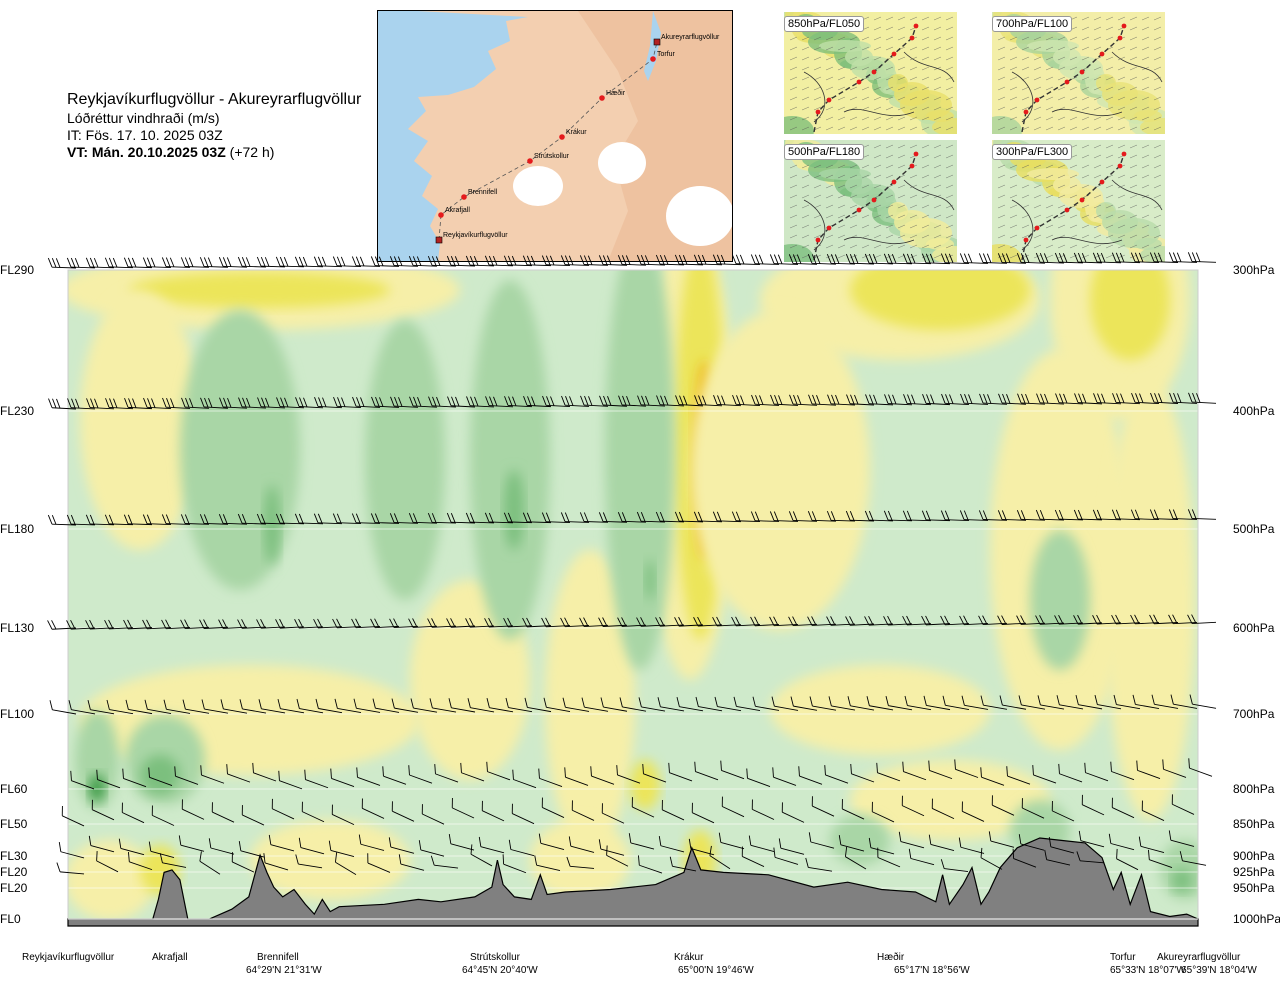  What do you see at coordinates (1254, 714) in the screenshot?
I see `pressure-level-label: 700hPa` at bounding box center [1254, 714].